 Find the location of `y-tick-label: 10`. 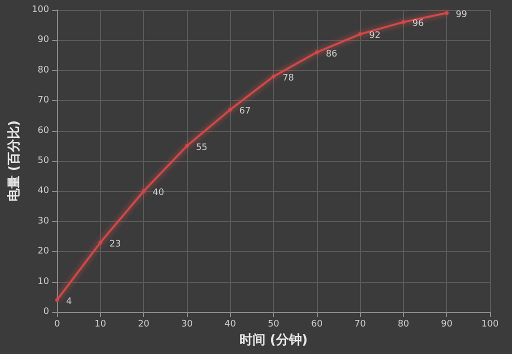

y-tick-label: 10 is located at coordinates (44, 281).